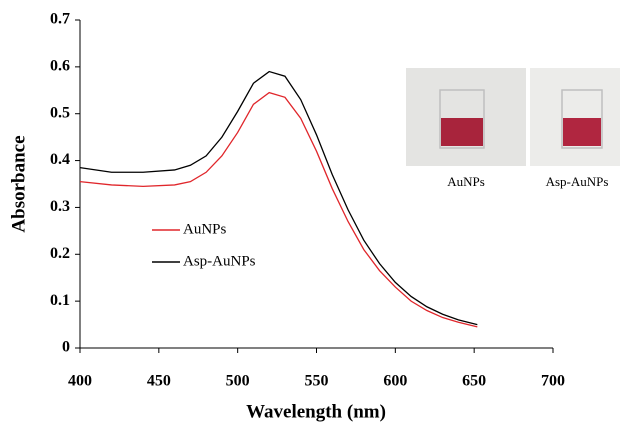  I want to click on y-tick-label: 0.1, so click(60, 300).